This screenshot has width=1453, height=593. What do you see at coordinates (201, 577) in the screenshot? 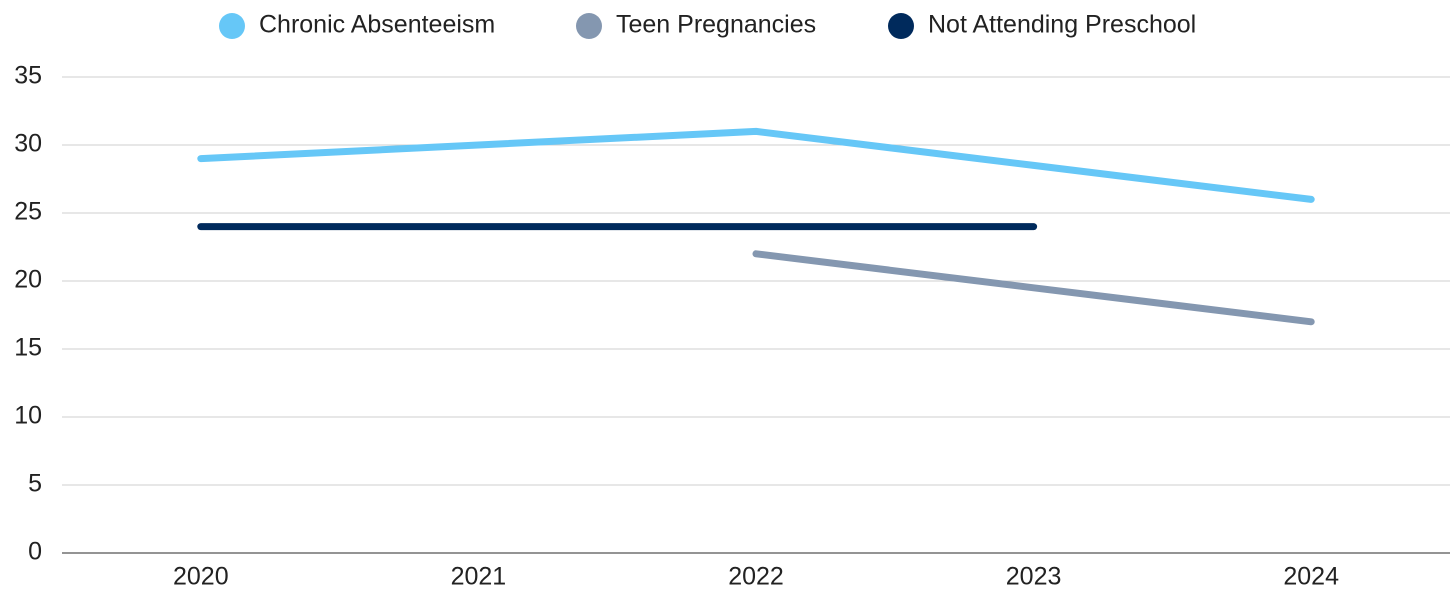
I see `x-tick-label: 2020` at bounding box center [201, 577].